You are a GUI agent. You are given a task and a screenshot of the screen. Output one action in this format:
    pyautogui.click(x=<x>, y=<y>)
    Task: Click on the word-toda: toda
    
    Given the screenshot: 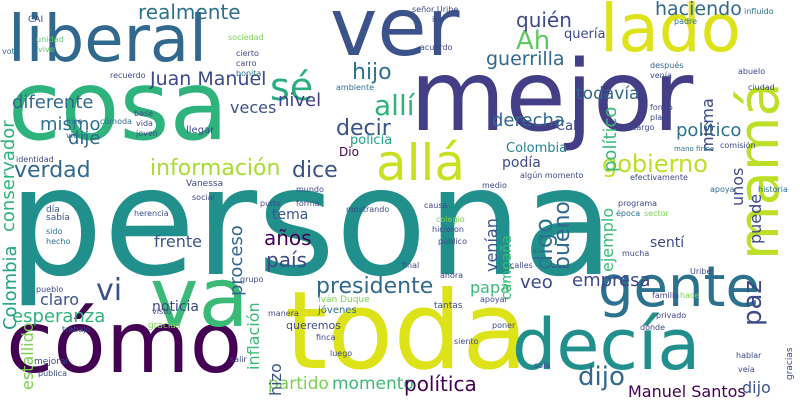 What is the action you would take?
    pyautogui.click(x=407, y=331)
    